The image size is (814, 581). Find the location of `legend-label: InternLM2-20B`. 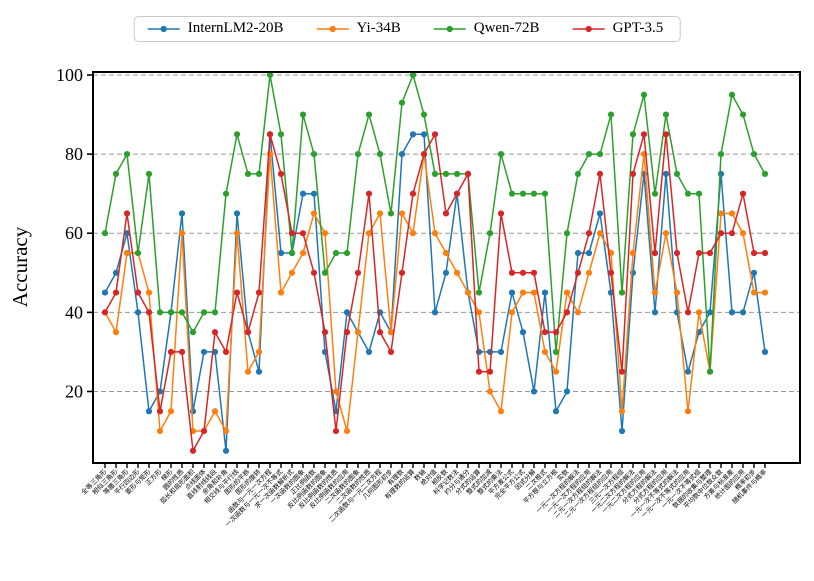

legend-label: InternLM2-20B is located at coordinates (235, 28).